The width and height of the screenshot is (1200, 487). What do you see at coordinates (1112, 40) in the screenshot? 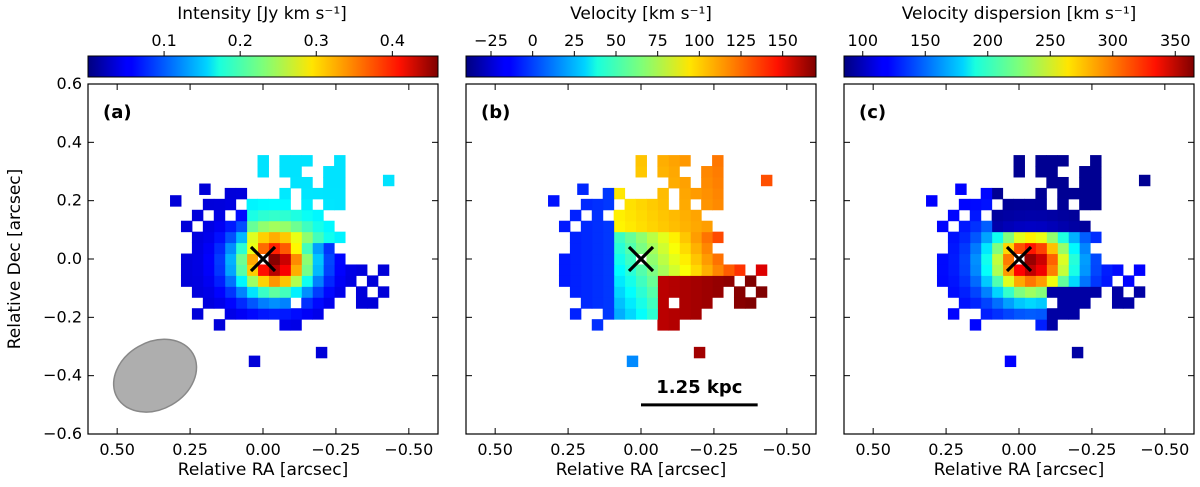
I see `colorbar-tick-label: 300` at bounding box center [1112, 40].